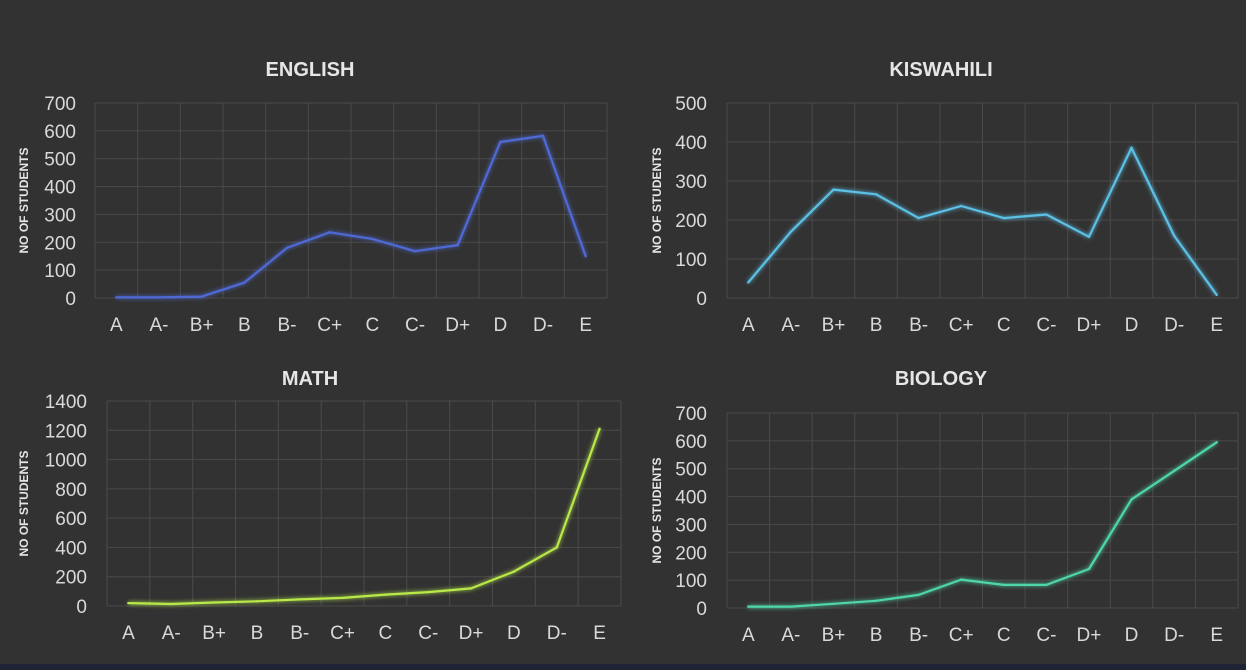  What do you see at coordinates (364, 517) in the screenshot?
I see `math-series-line` at bounding box center [364, 517].